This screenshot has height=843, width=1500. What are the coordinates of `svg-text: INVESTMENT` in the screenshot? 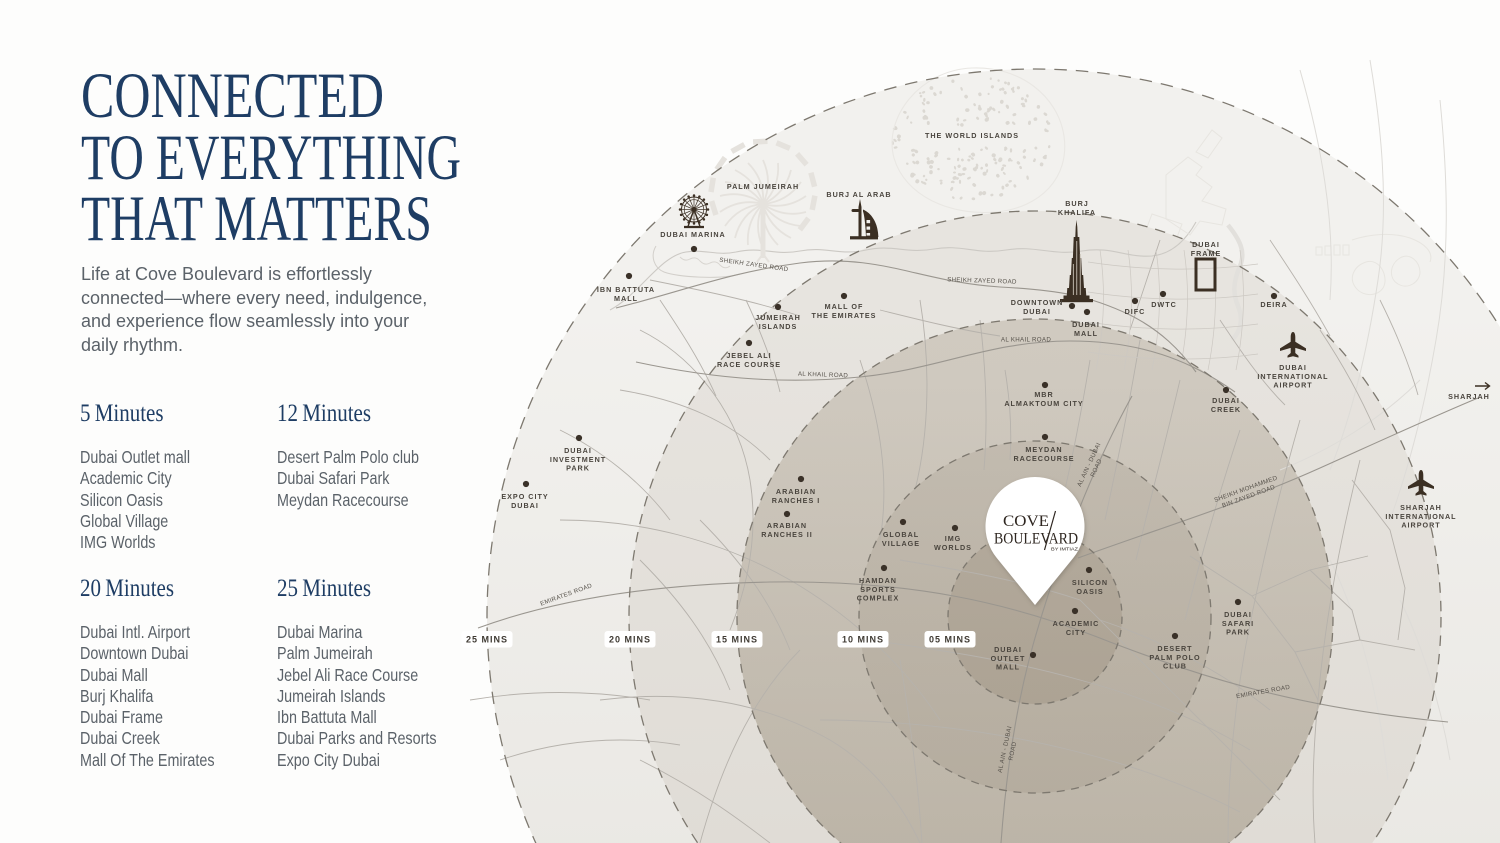 It's located at (578, 459).